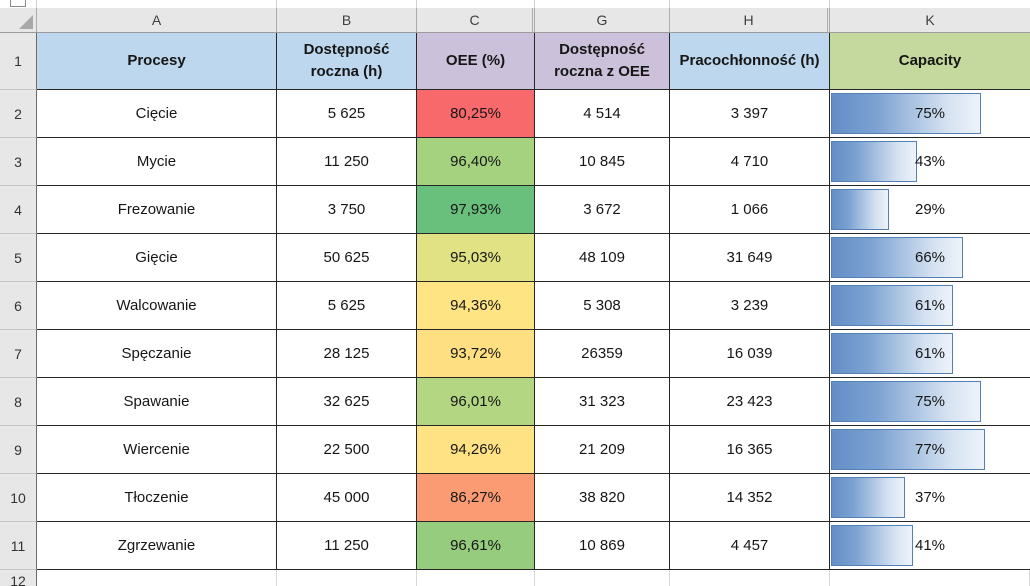 This screenshot has width=1030, height=586. I want to click on cell-dostepnosc-roczna: 32 625, so click(347, 402).